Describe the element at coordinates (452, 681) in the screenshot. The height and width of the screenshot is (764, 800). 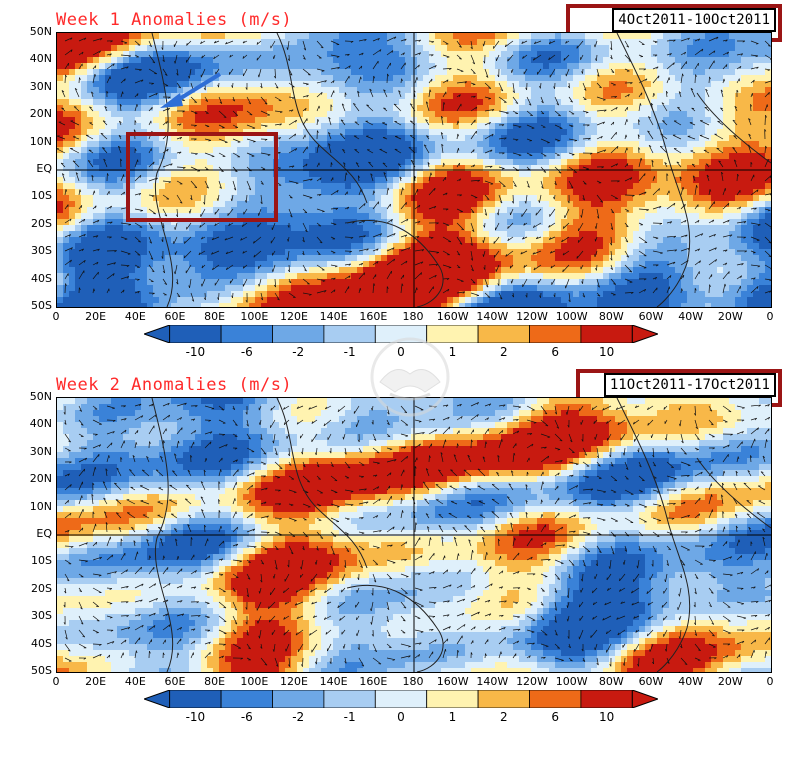
I see `lon-tick-label: 160W` at that location.